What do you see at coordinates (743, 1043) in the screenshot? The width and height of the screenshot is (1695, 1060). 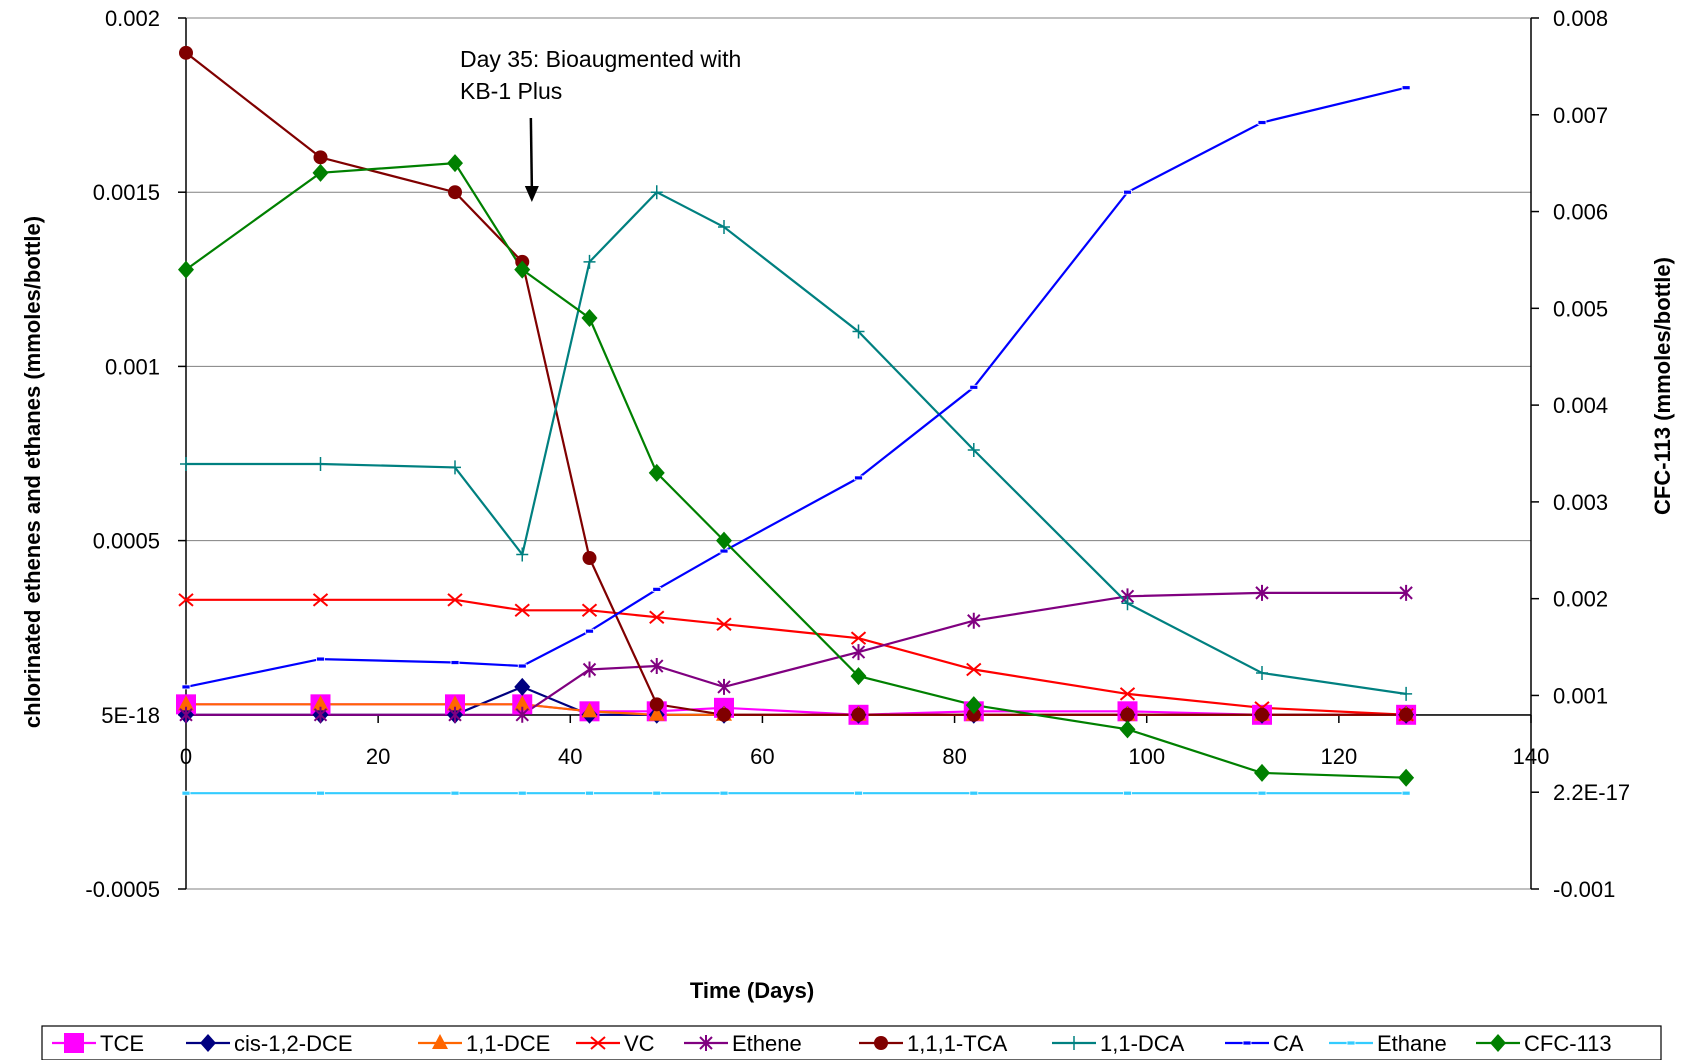 I see `legend-entry: Ethene` at bounding box center [743, 1043].